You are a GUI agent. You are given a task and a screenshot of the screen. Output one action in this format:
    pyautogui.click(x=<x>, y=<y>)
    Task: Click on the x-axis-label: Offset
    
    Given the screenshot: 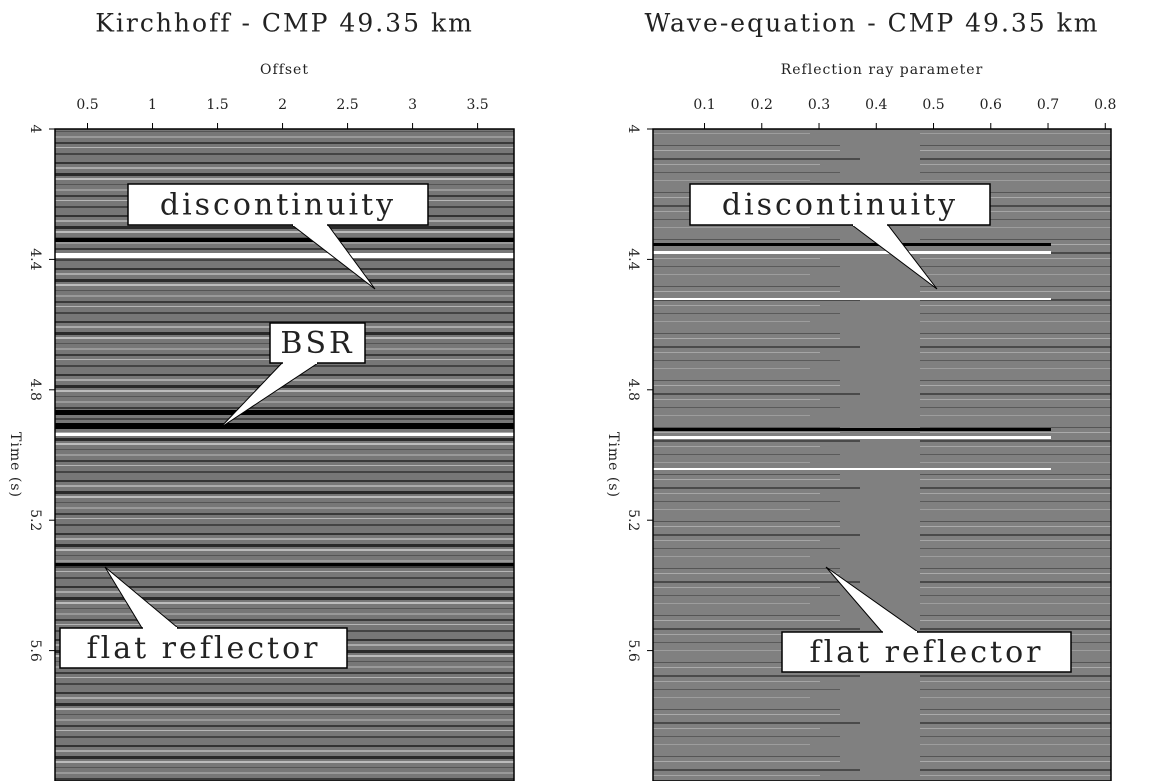 What is the action you would take?
    pyautogui.click(x=284, y=70)
    